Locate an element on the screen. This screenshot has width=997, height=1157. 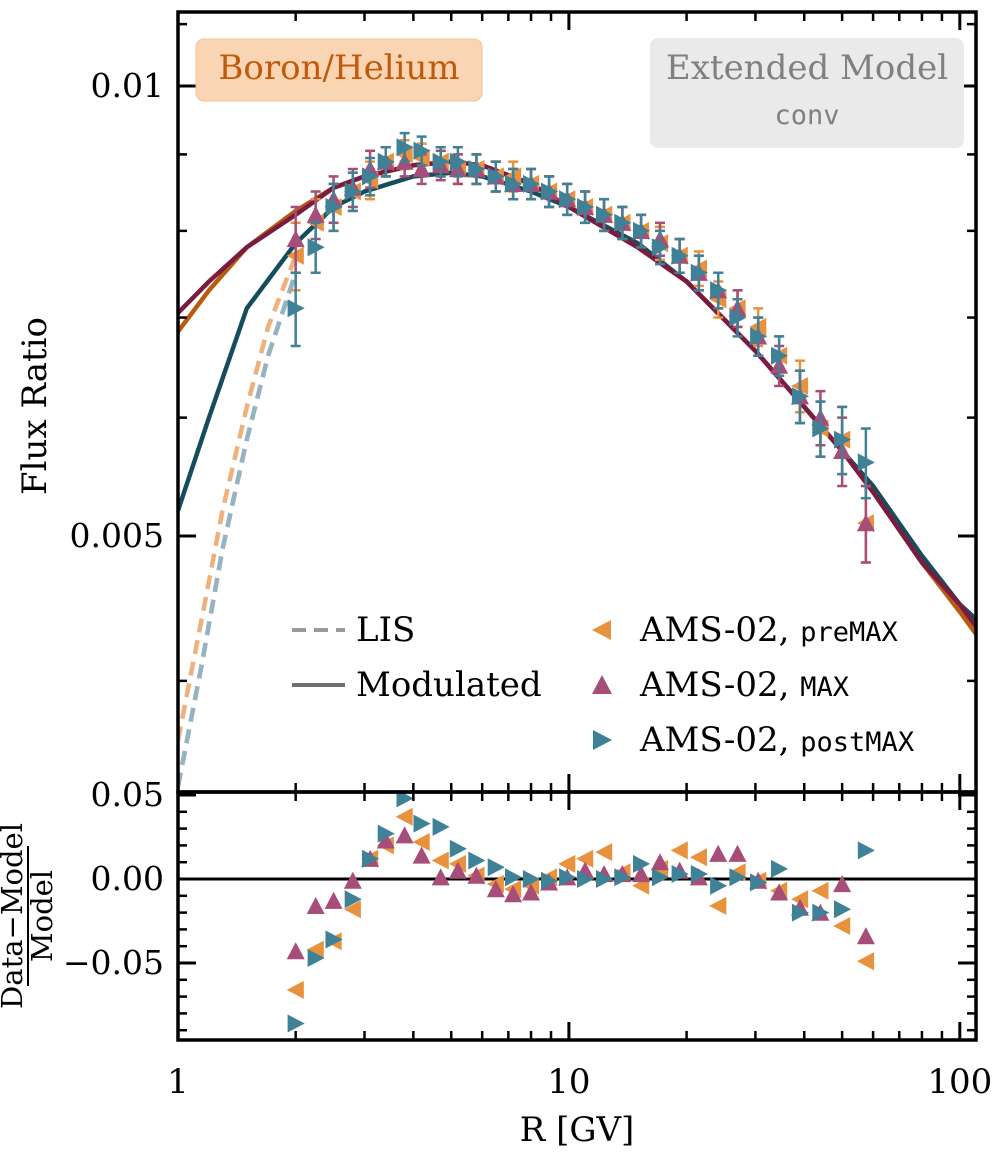
residual-y-numerator: Data−Model is located at coordinates (14, 916).